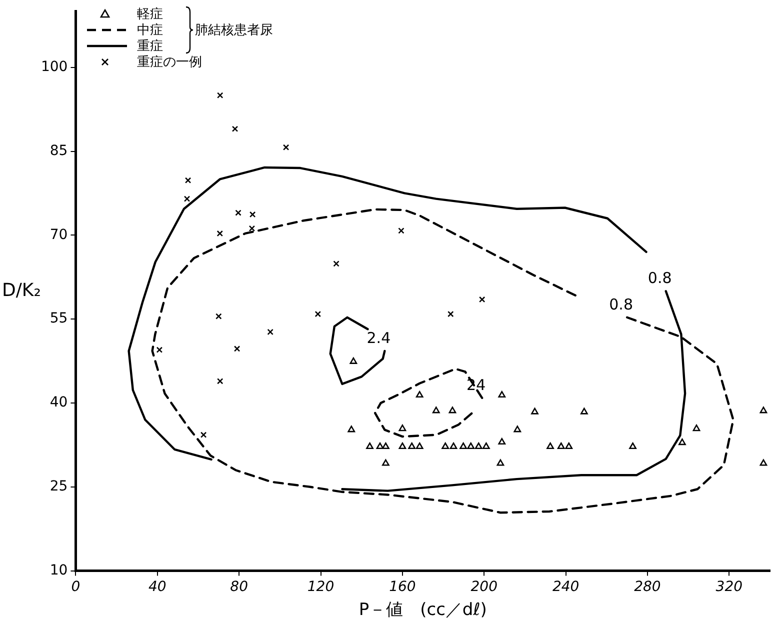 The height and width of the screenshot is (627, 776). Describe the element at coordinates (21, 290) in the screenshot. I see `y-axis-title: D/K₂` at that location.